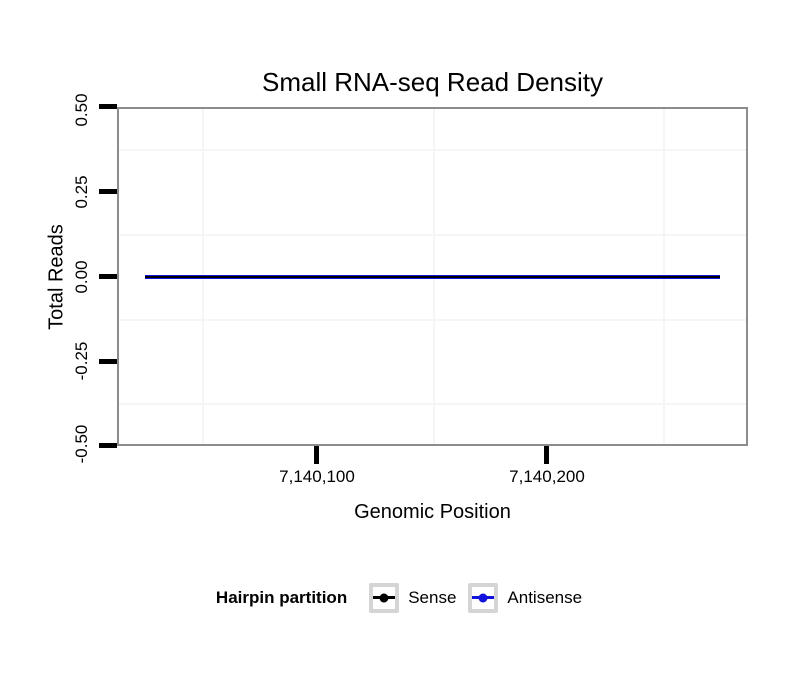  I want to click on legend-item-antisense: Antisense, so click(525, 597).